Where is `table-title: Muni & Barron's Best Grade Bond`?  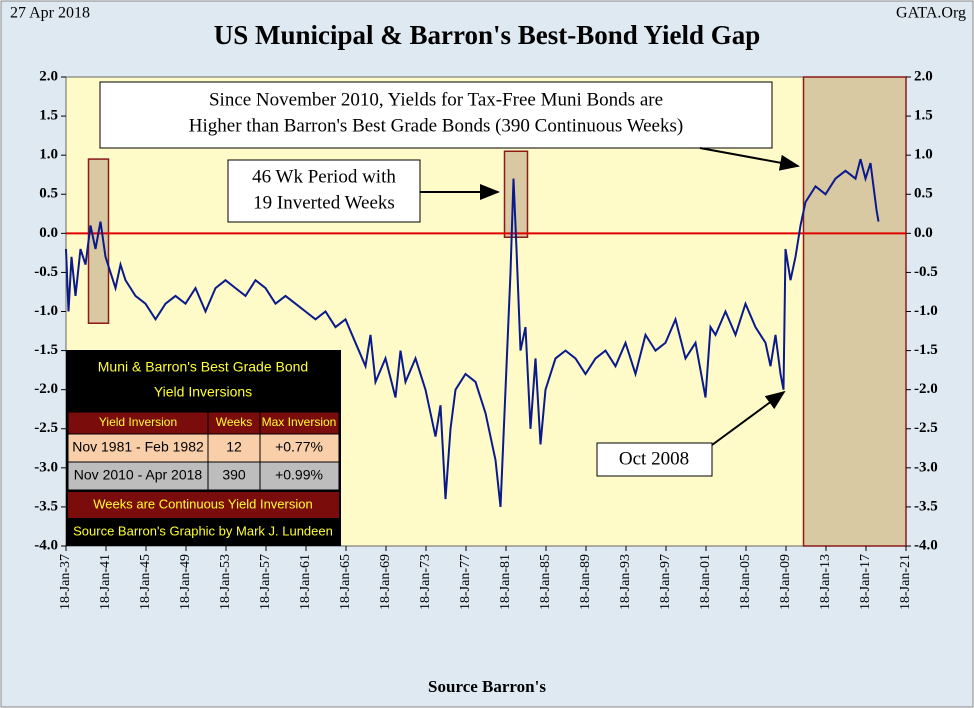
table-title: Muni & Barron's Best Grade Bond is located at coordinates (203, 367).